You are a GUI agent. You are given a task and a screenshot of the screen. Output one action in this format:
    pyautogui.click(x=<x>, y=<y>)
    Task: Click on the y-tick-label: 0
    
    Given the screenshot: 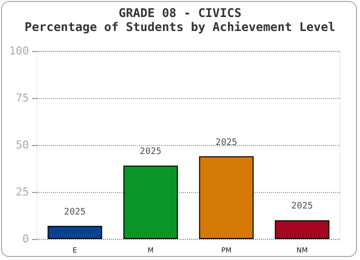 What is the action you would take?
    pyautogui.click(x=25, y=239)
    